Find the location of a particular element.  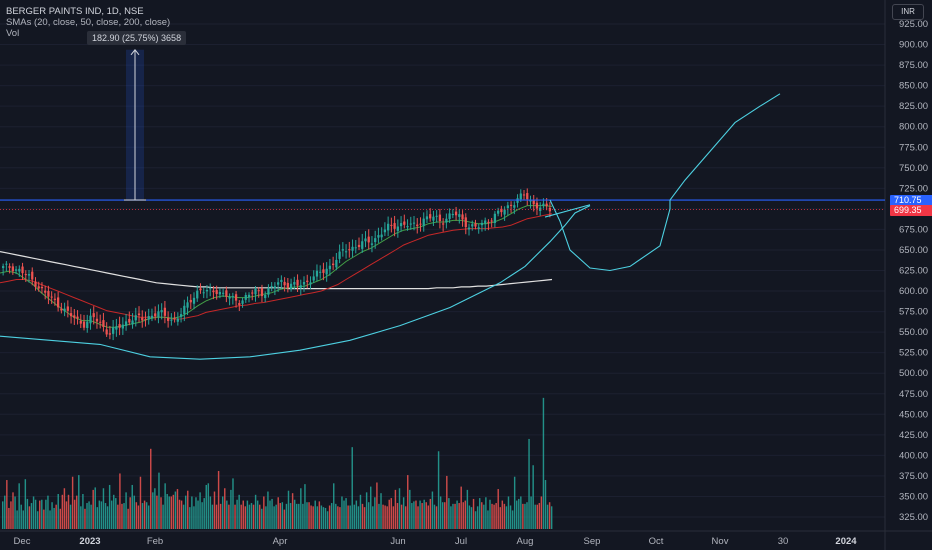

time-tick-label: 30 is located at coordinates (783, 541).